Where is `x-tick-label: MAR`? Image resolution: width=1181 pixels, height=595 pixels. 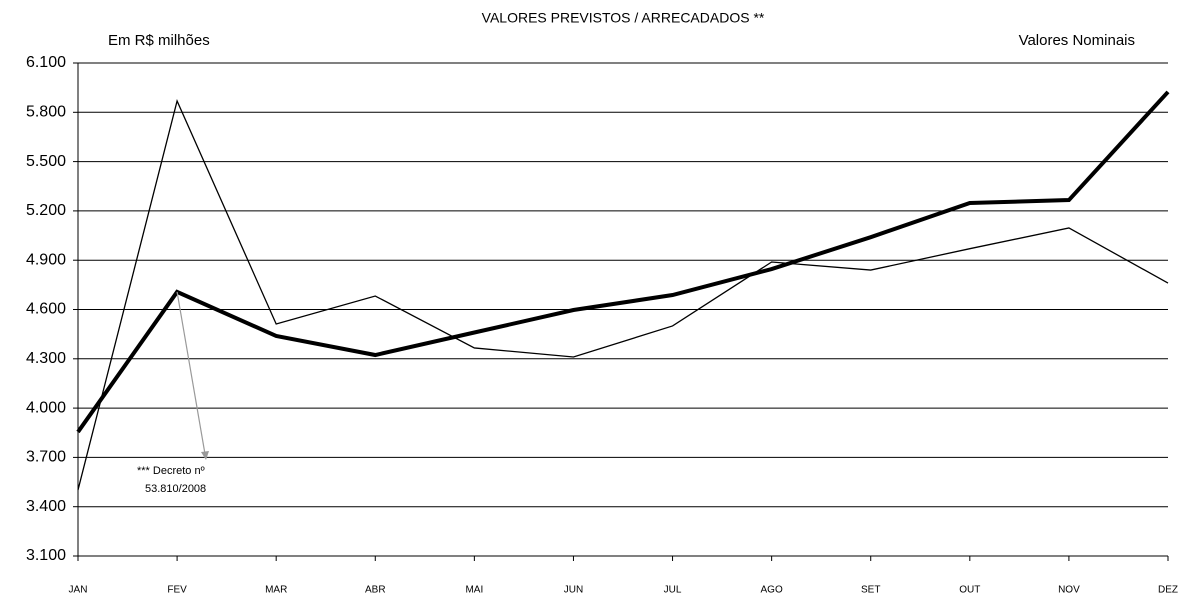
x-tick-label: MAR is located at coordinates (276, 590).